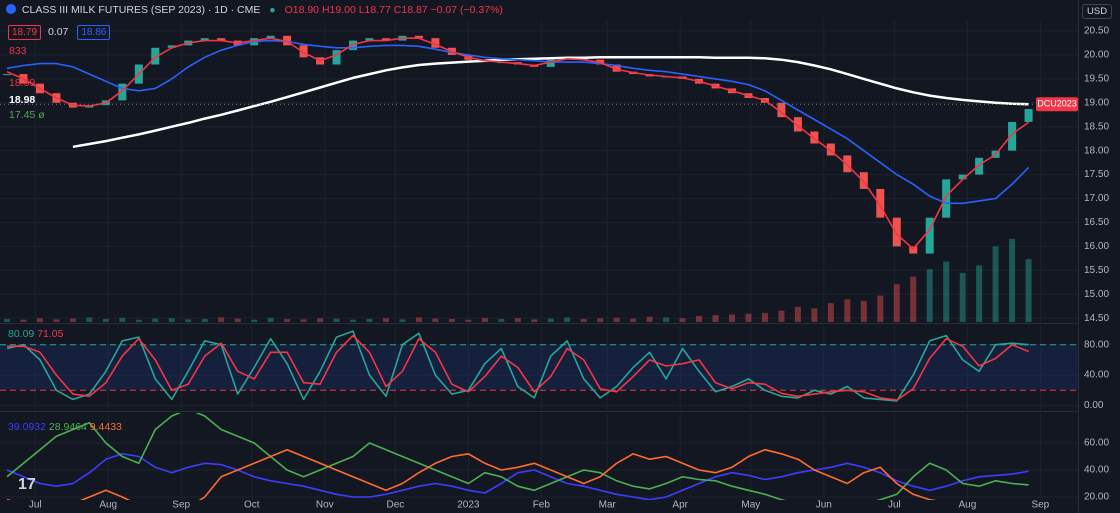 This screenshot has height=513, width=1120. Describe the element at coordinates (1096, 294) in the screenshot. I see `y-tick-label: 15.00` at that location.